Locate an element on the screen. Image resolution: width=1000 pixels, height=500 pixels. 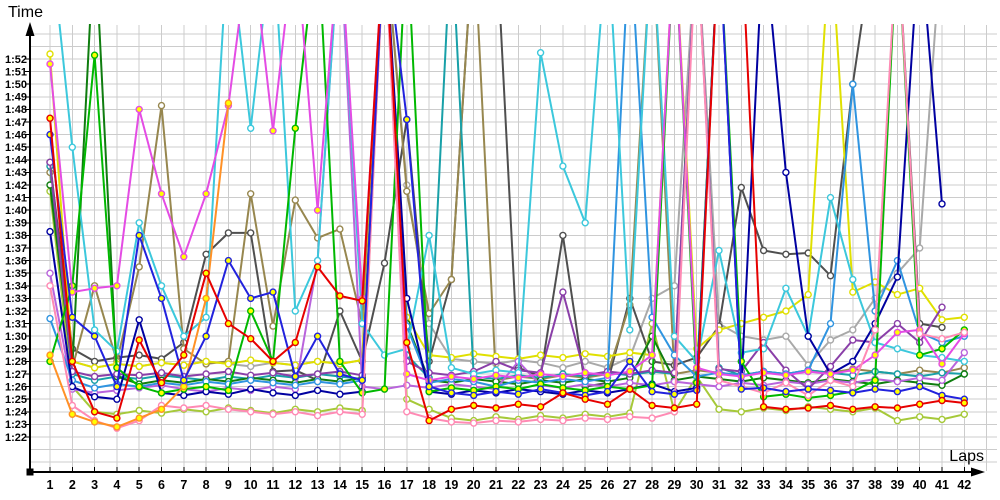
x-tick-label: 29 is located at coordinates (674, 485).